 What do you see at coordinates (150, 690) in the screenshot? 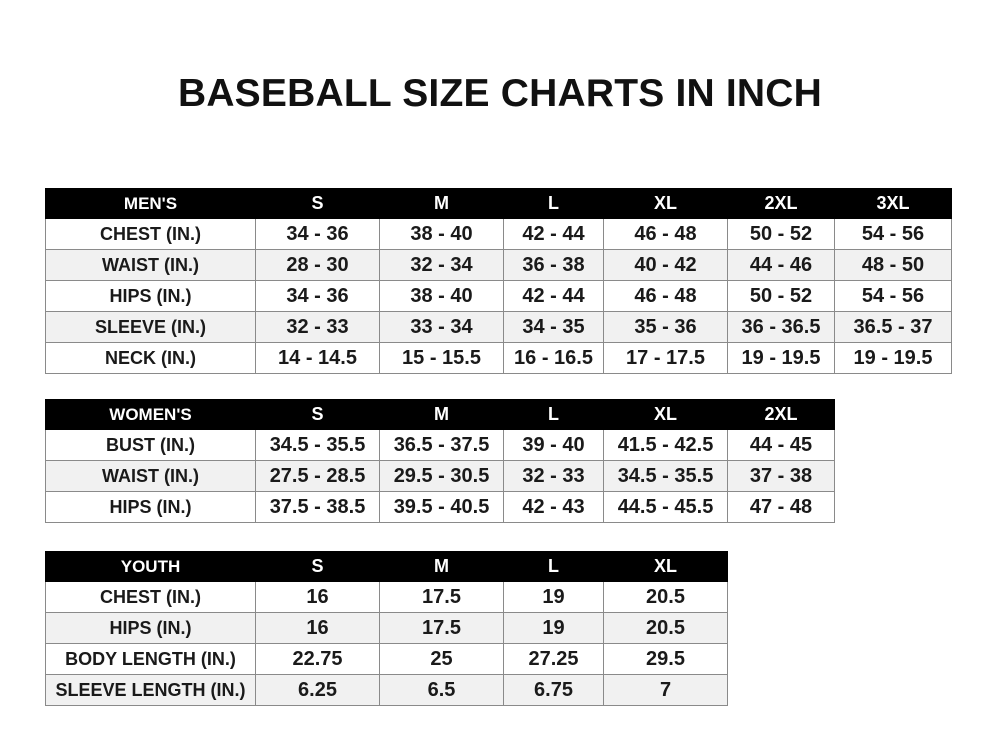
I see `measurement-label: SLEEVE LENGTH (IN.)` at bounding box center [150, 690].